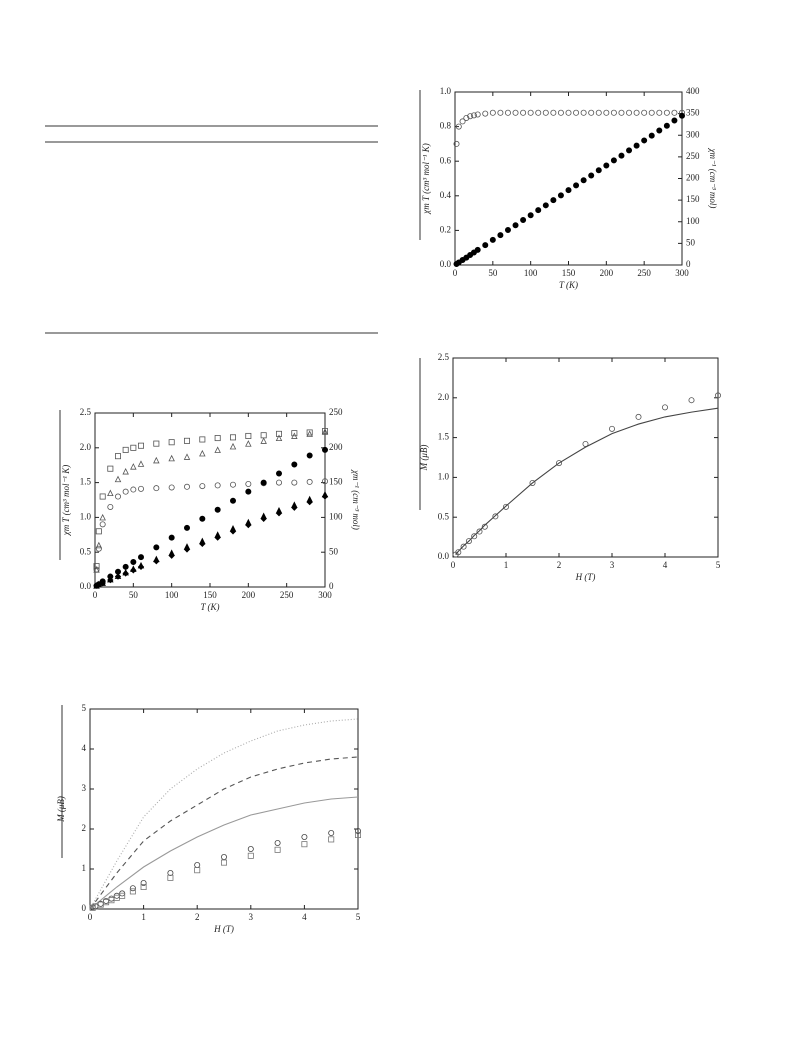  What do you see at coordinates (334, 551) in the screenshot?
I see `y2-tick-label: 50` at bounding box center [334, 551].